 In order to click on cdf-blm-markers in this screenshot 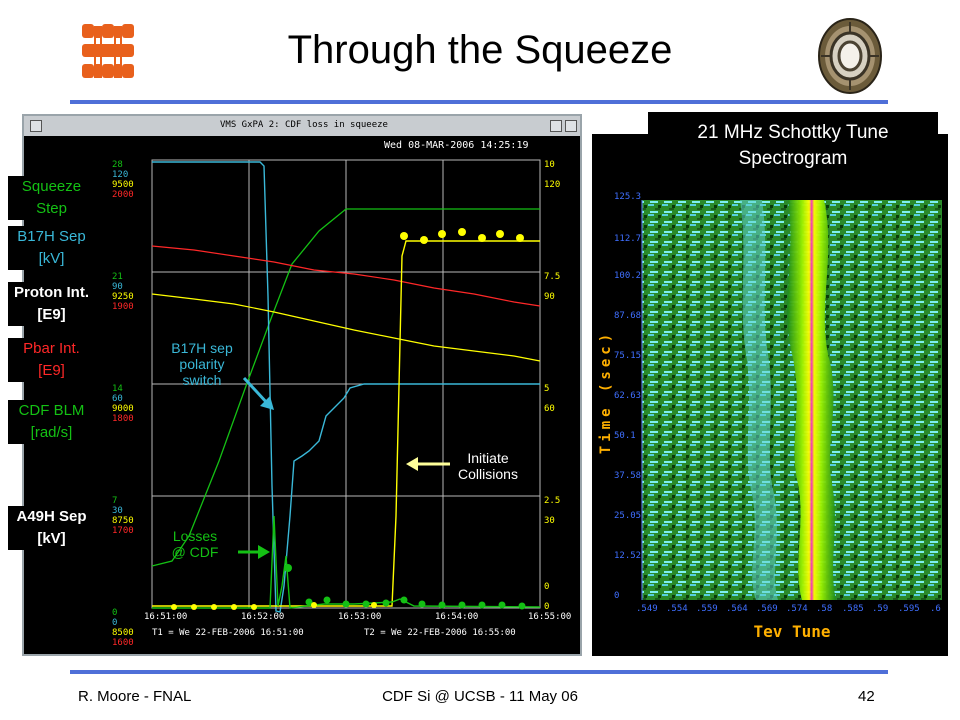, I will do `click(405, 587)`.